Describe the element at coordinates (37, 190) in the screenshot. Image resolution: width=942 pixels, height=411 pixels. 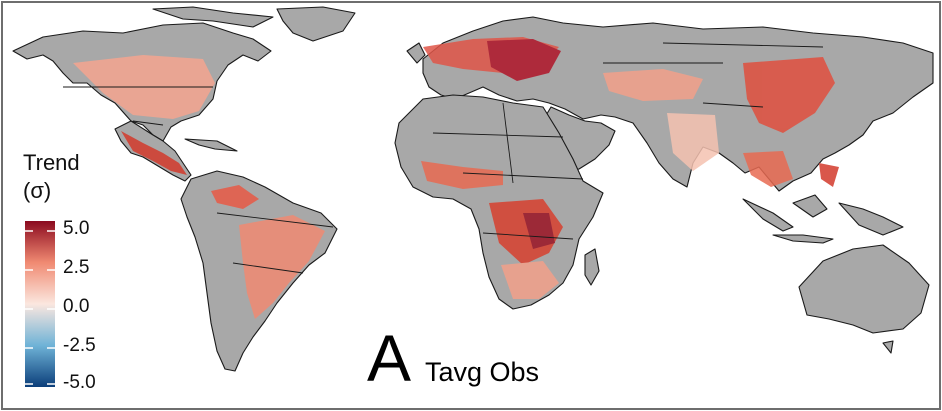
I see `legend-title-line2: (σ)` at that location.